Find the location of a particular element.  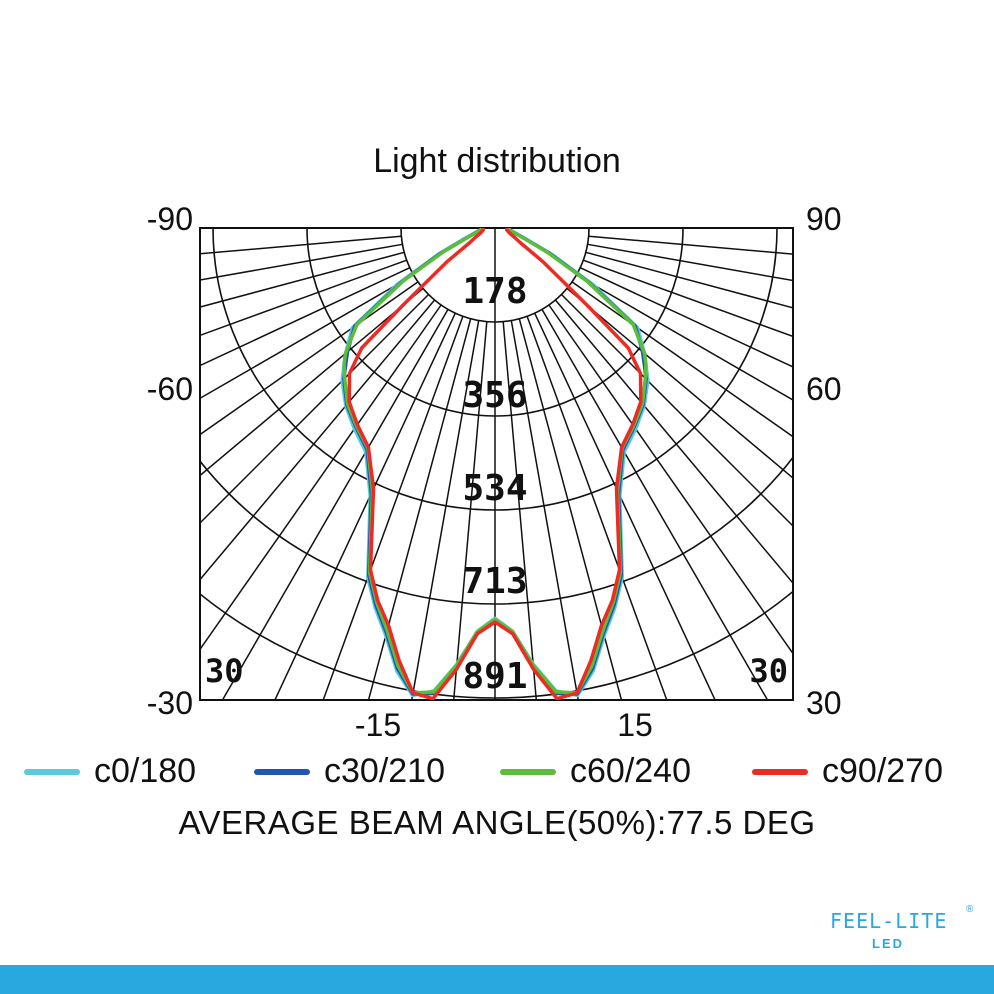

registered-icon: ® is located at coordinates (970, 909).